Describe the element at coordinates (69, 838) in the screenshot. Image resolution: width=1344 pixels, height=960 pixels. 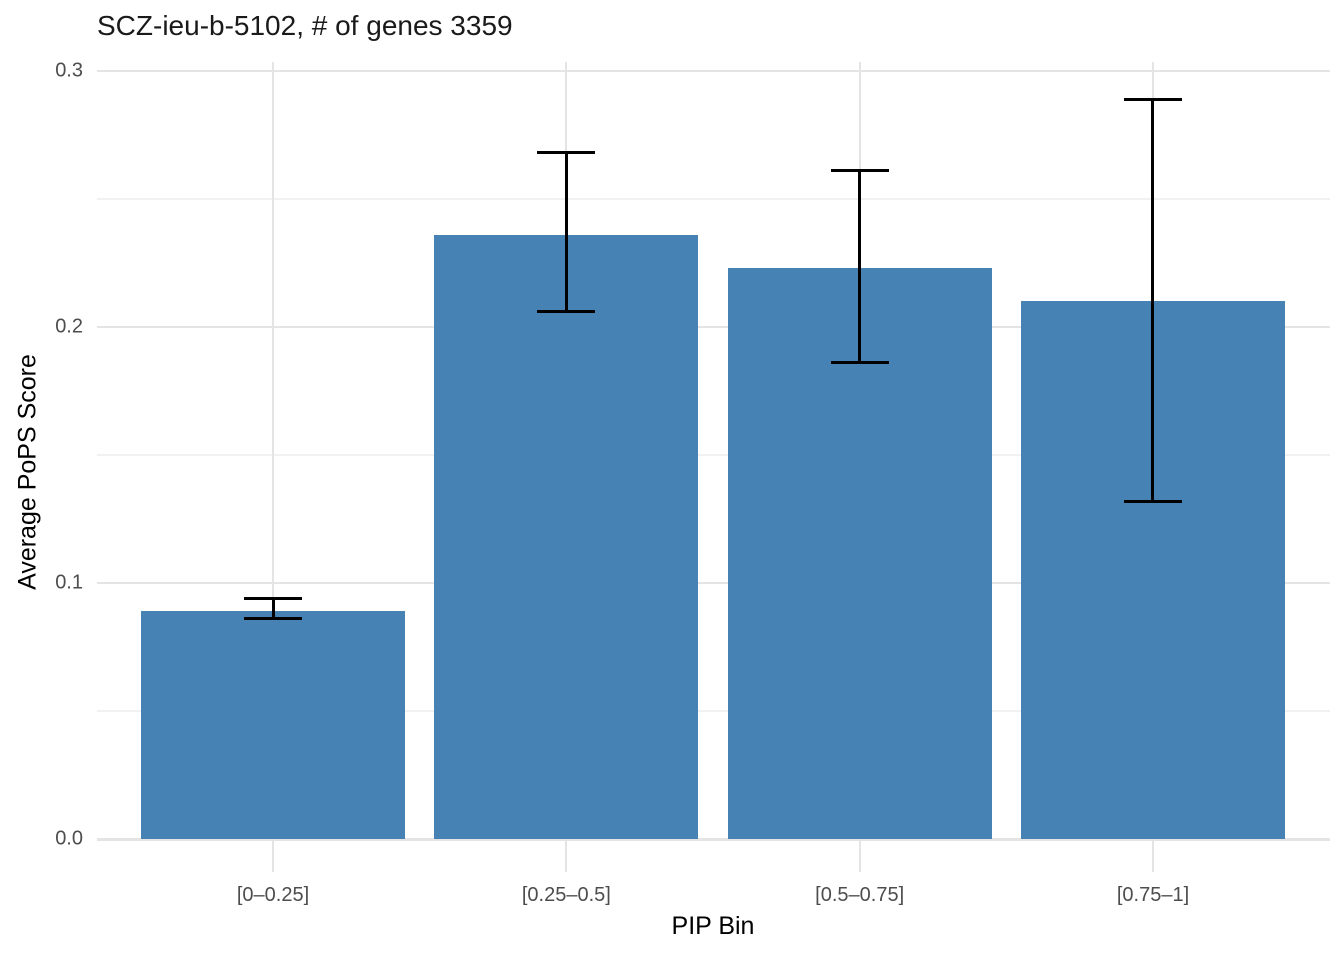
I see `y-tick-label: 0.0` at that location.